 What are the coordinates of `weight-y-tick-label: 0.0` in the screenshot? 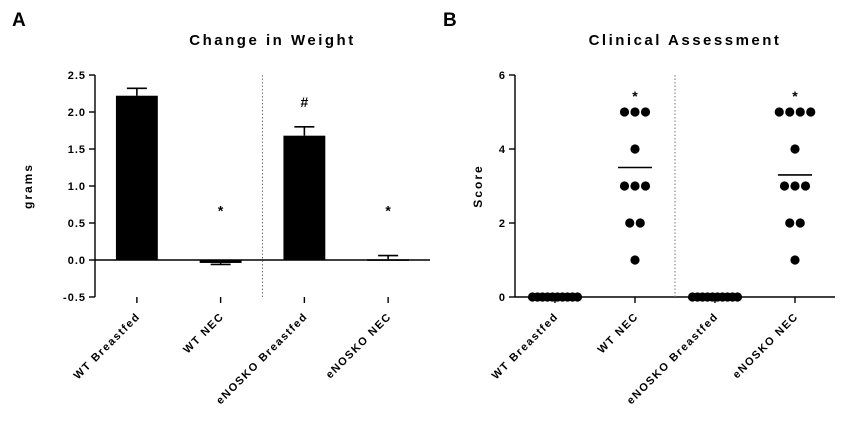 It's located at (77, 261).